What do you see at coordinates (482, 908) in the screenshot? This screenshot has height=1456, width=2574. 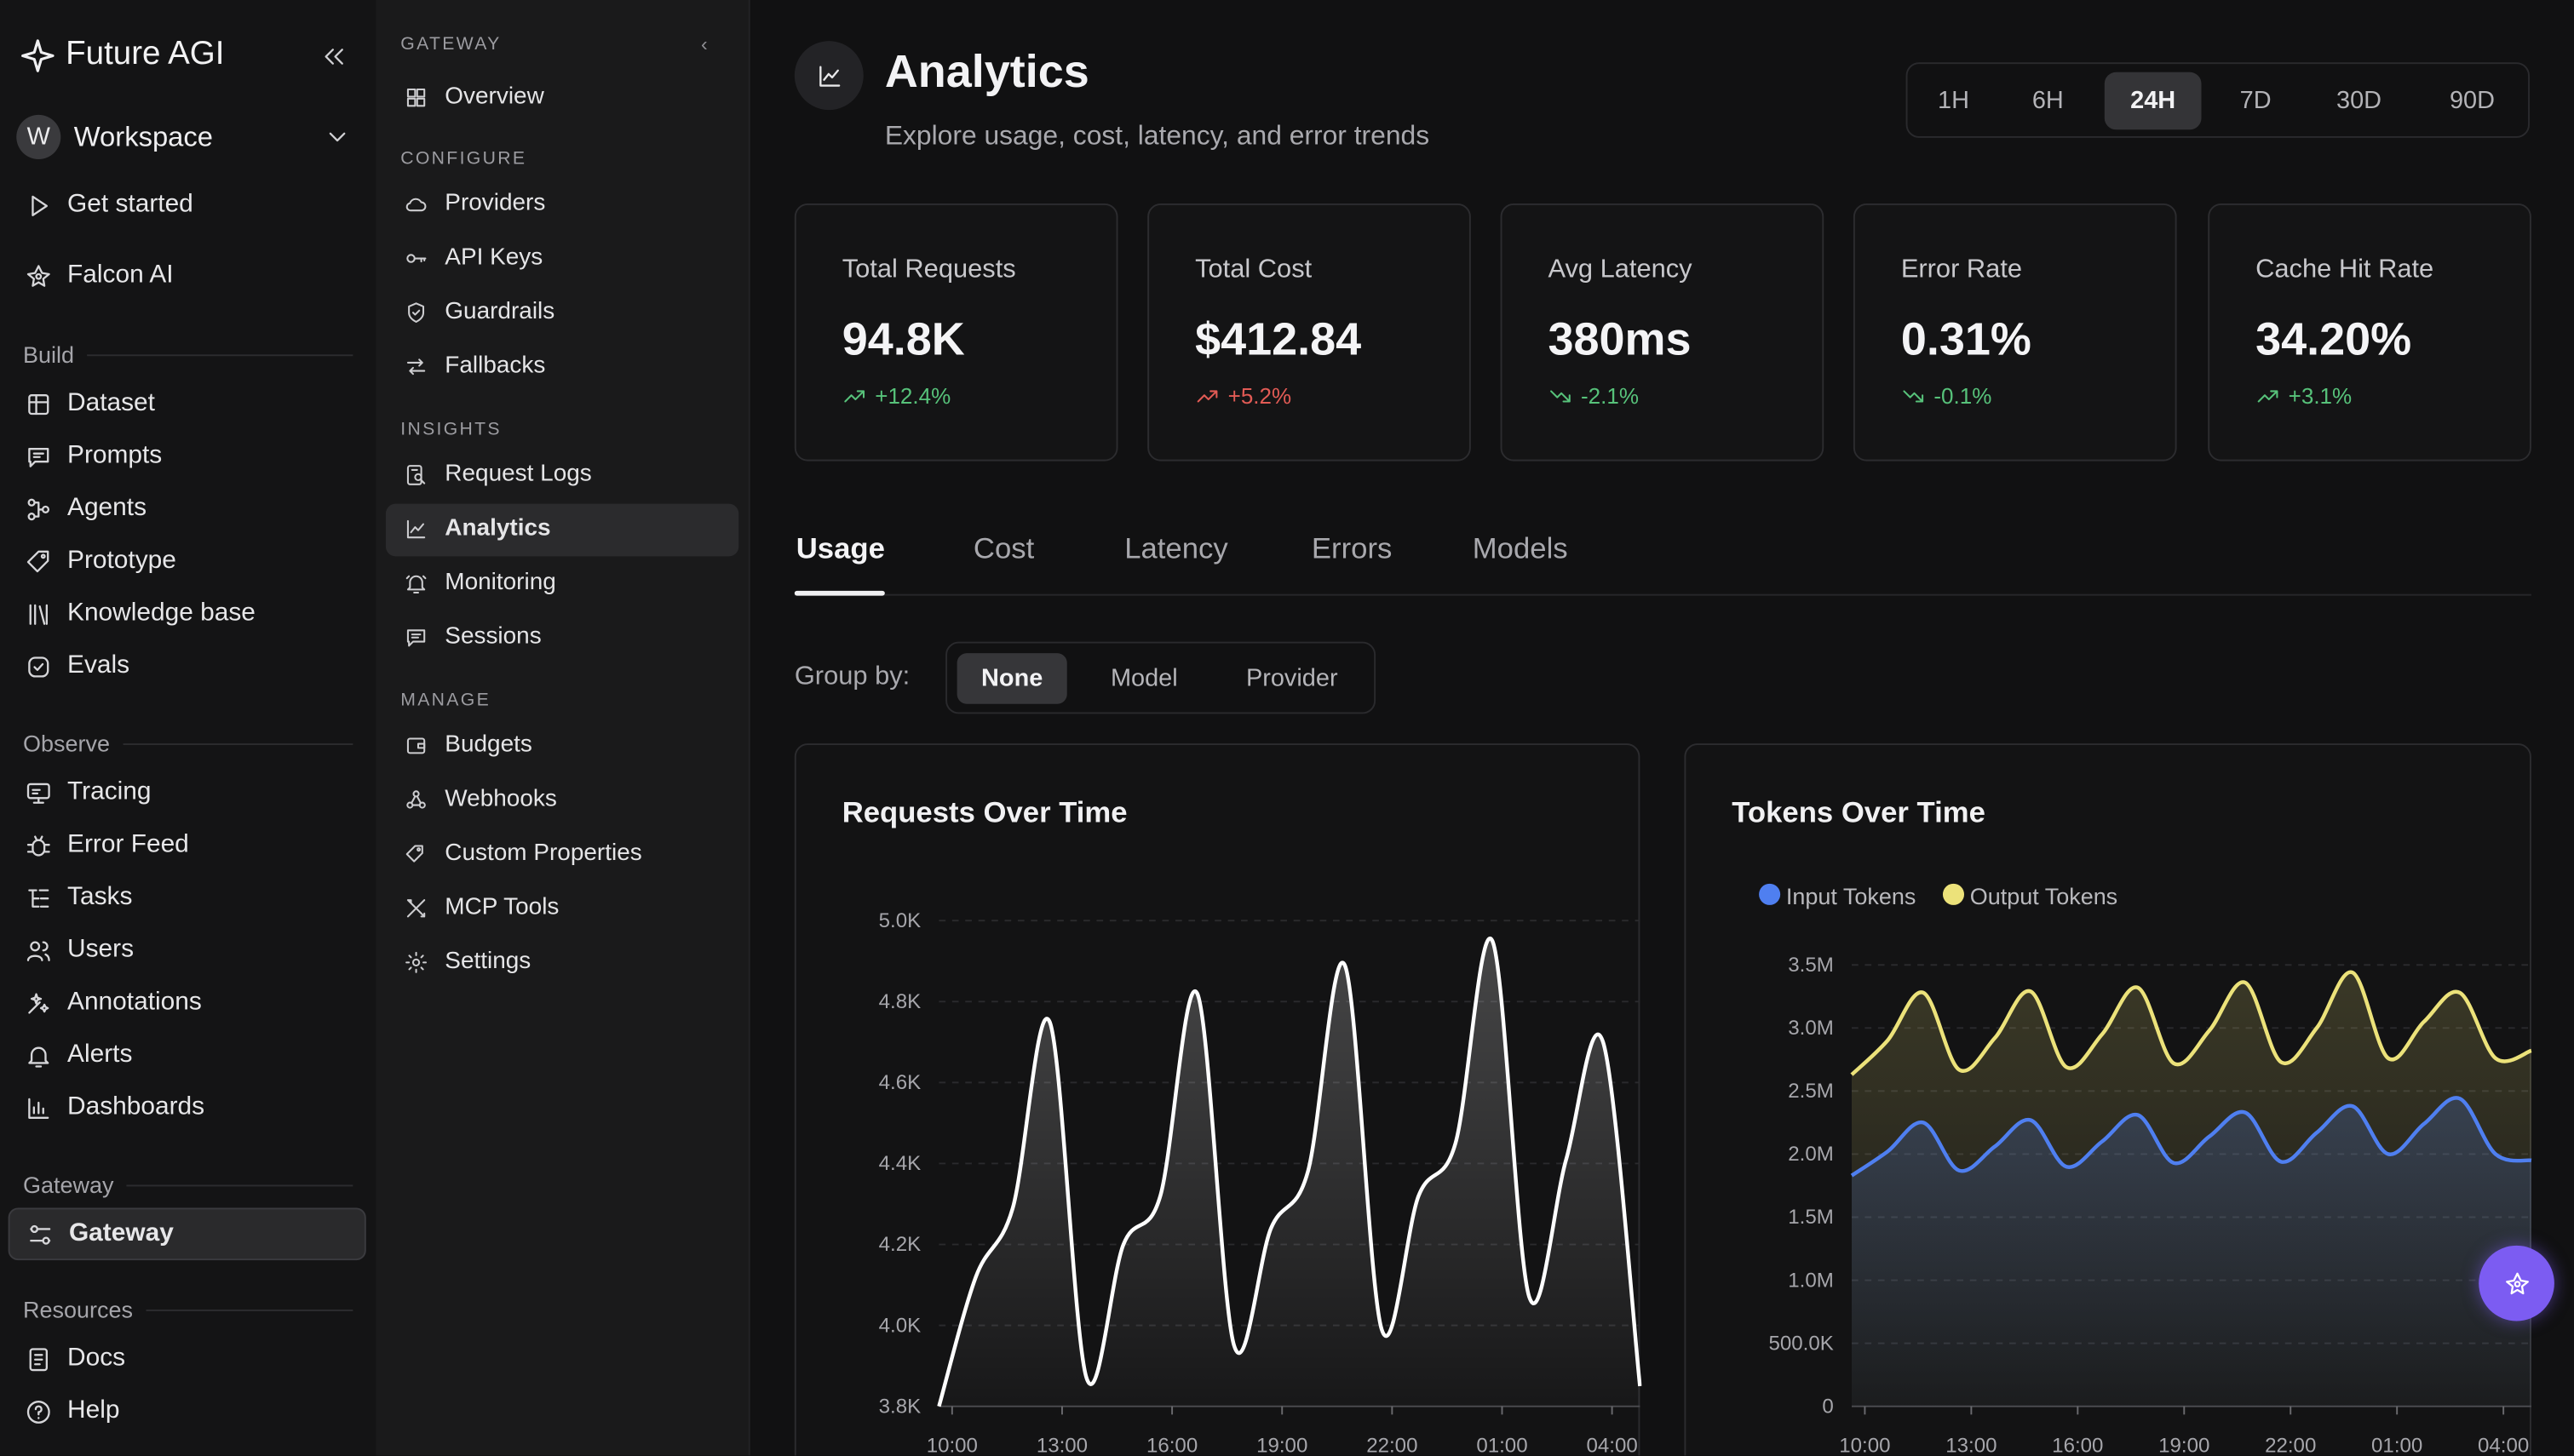 I see `subnav-mcp-tools: MCP Tools` at bounding box center [482, 908].